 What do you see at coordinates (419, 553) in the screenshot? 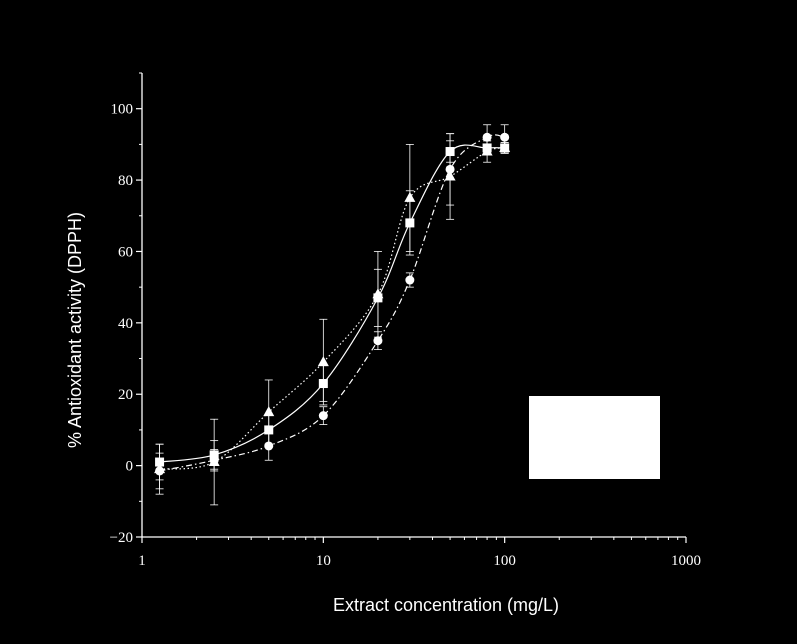
I see `x-ticks: 1 10 100 1000` at bounding box center [419, 553].